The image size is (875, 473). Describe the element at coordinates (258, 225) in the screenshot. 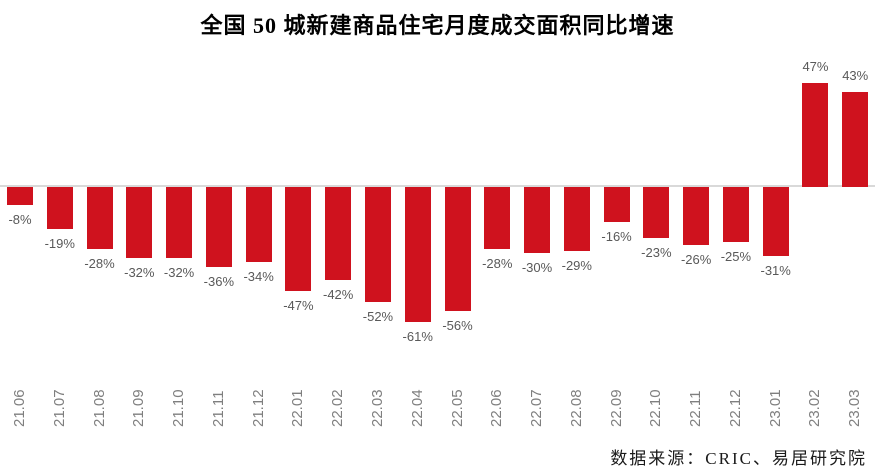

I see `bar-21.12` at that location.